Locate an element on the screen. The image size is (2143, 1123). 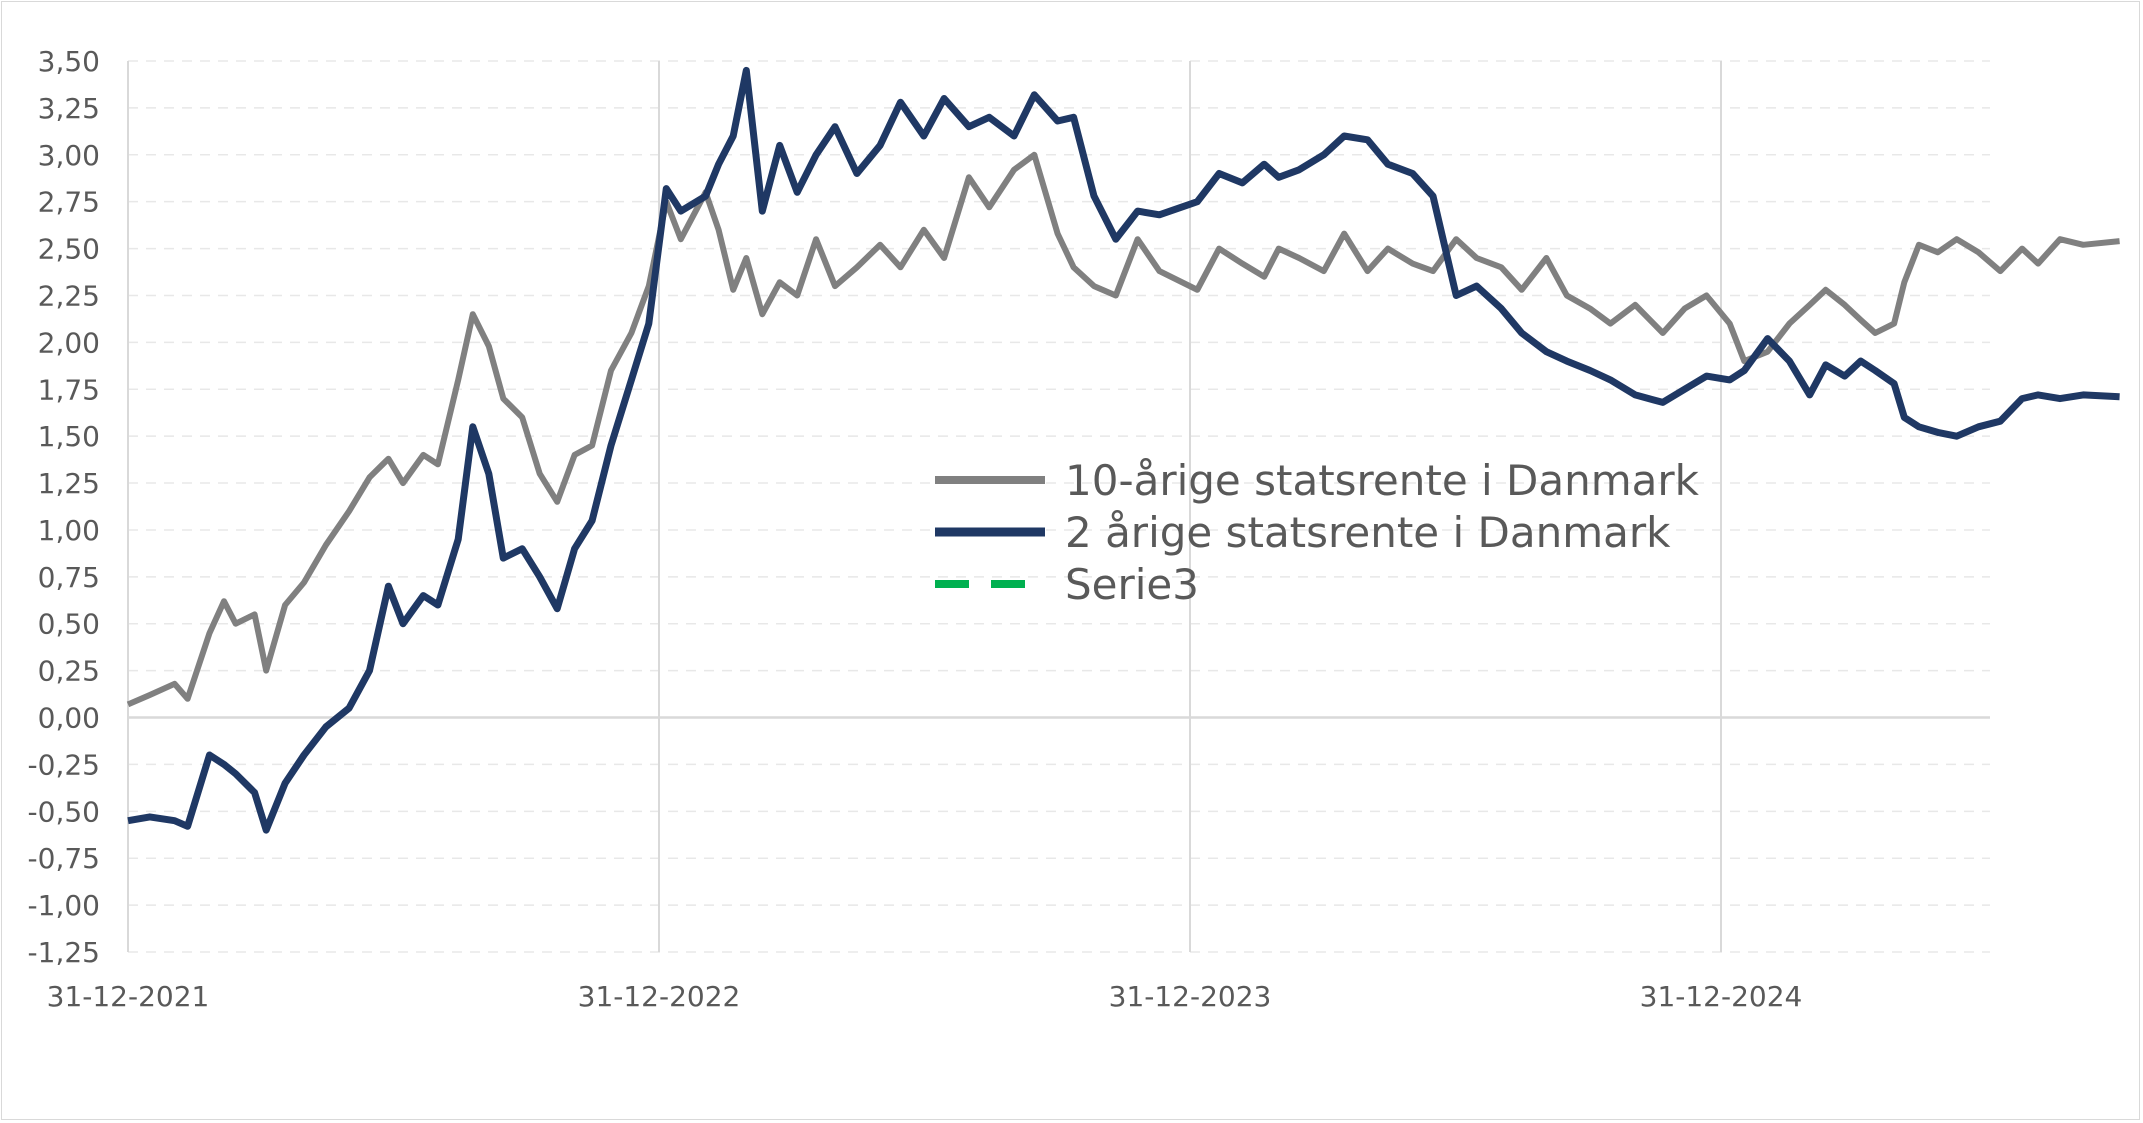
y-tick-label: -1,00 is located at coordinates (64, 905).